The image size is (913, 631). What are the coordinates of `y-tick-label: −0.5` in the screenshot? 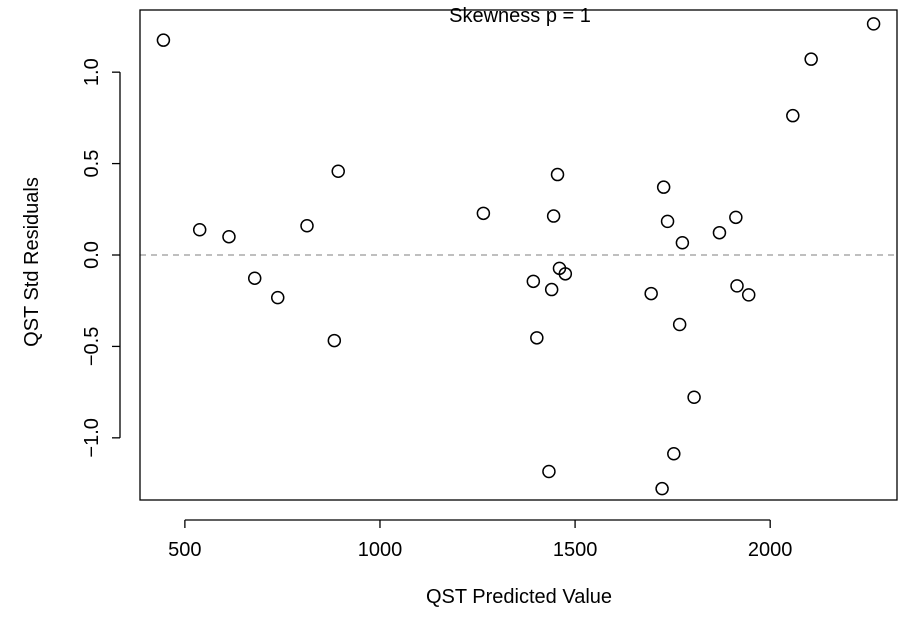 It's located at (92, 346).